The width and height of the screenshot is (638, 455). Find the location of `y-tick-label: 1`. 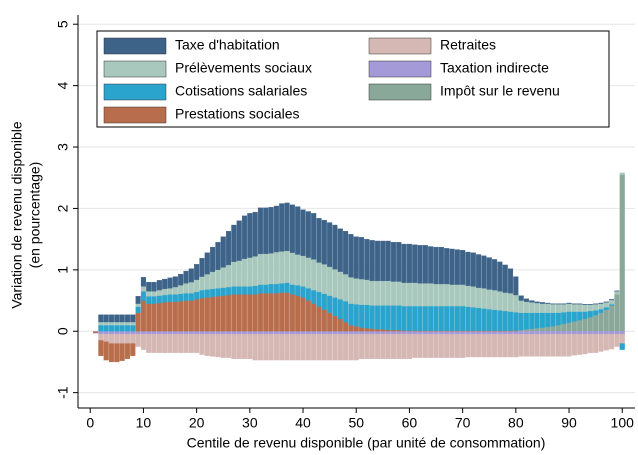

y-tick-label: 1 is located at coordinates (63, 270).